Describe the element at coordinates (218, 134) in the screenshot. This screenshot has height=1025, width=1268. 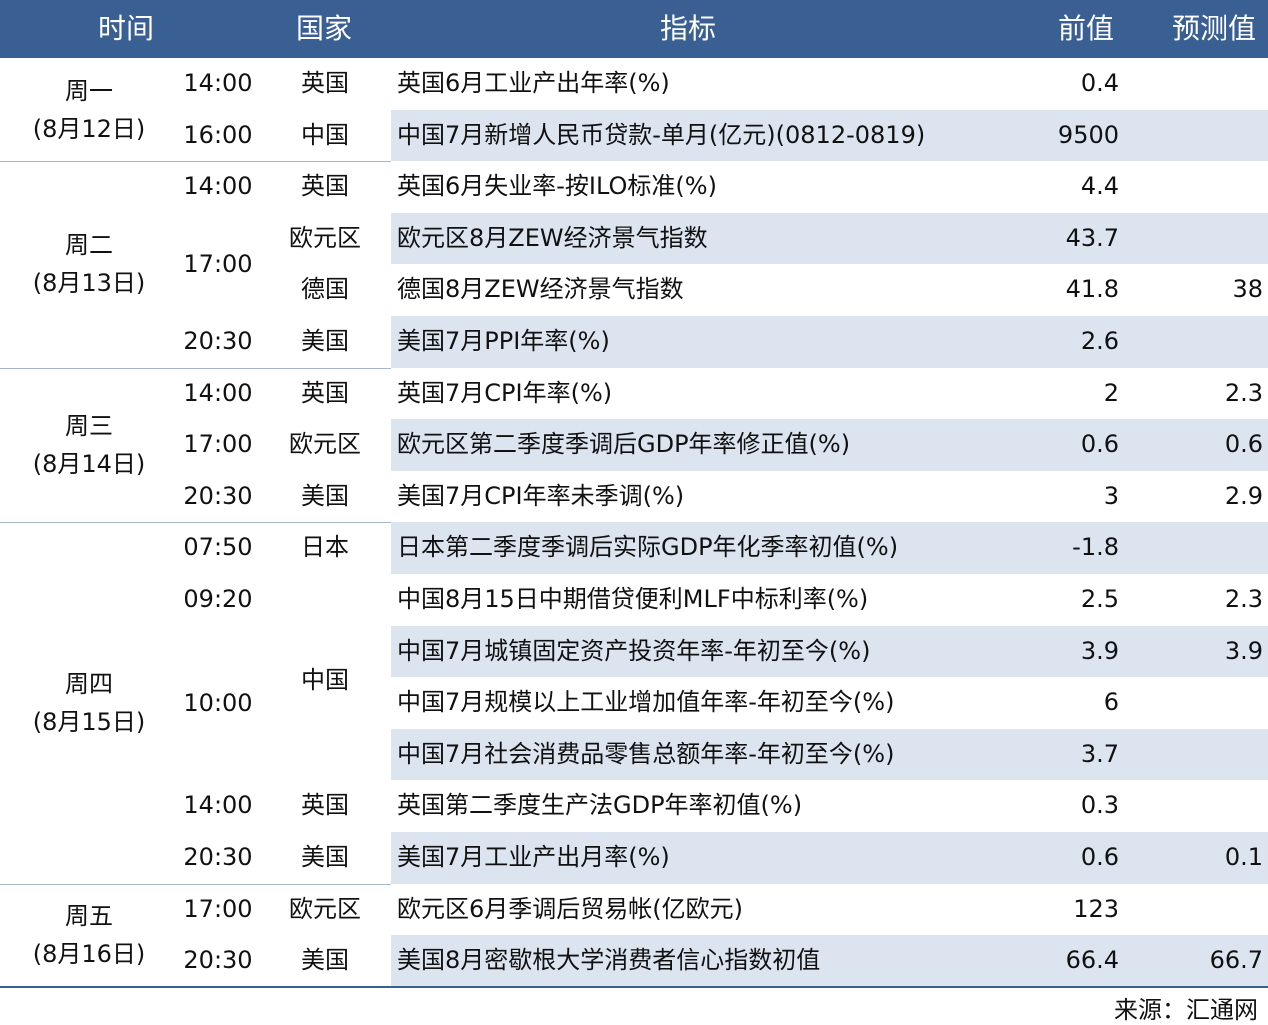
I see `time-cell: 16:00` at that location.